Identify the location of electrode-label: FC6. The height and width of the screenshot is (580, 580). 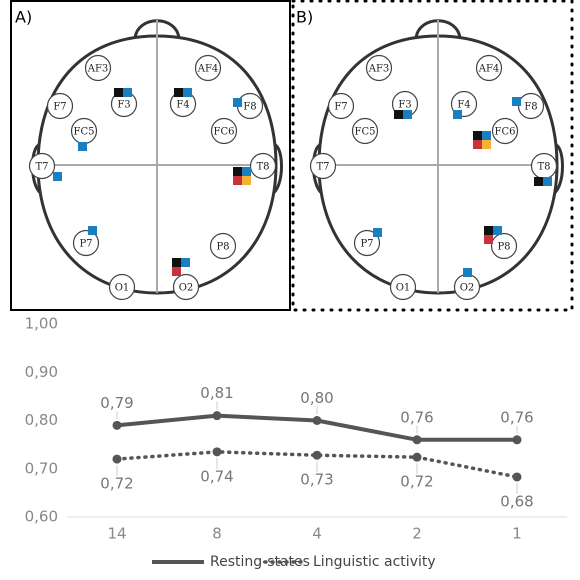
(224, 132).